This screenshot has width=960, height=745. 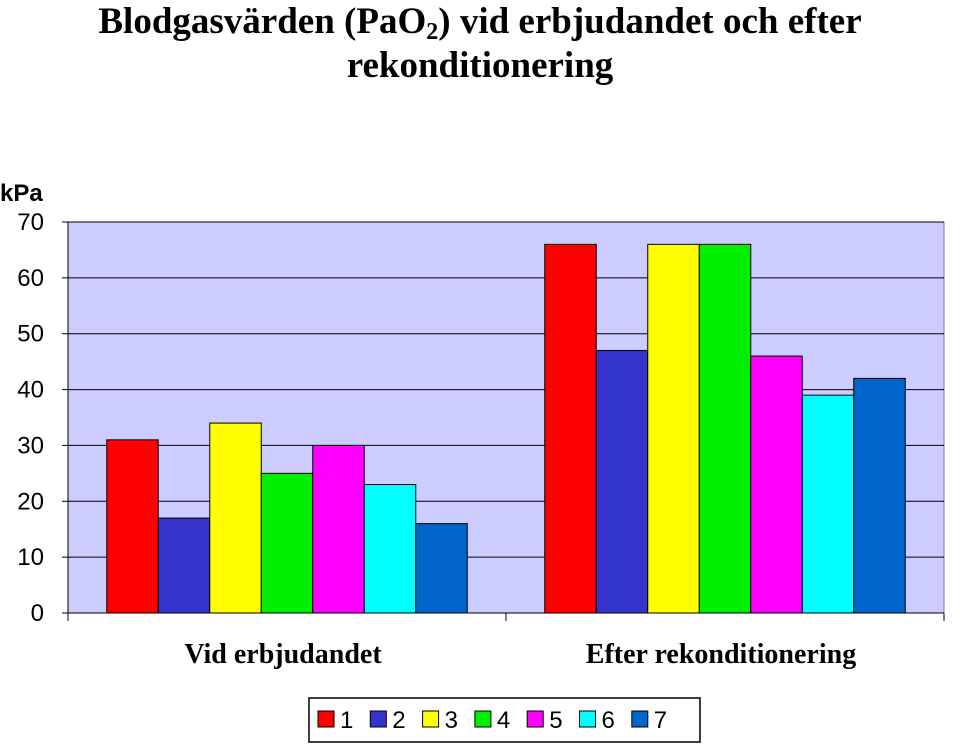 What do you see at coordinates (555, 720) in the screenshot?
I see `legend-label: 5` at bounding box center [555, 720].